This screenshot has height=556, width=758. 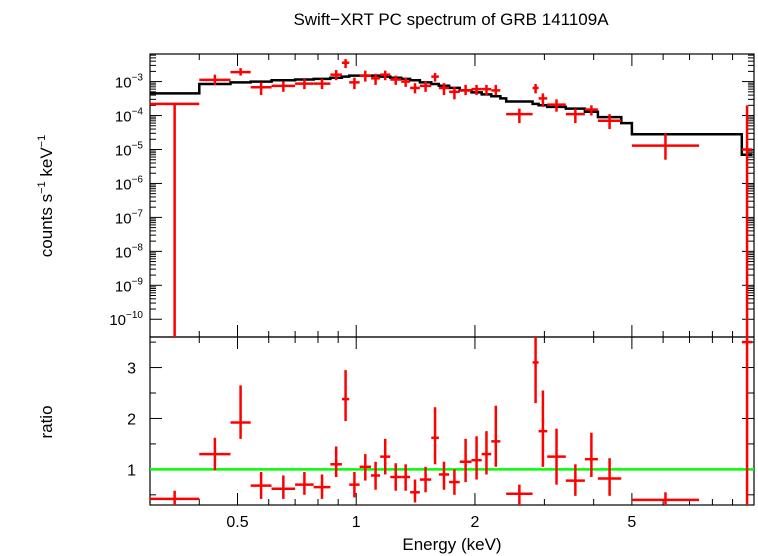 I want to click on y-tick-label: 10⁻⁵, so click(x=129, y=149).